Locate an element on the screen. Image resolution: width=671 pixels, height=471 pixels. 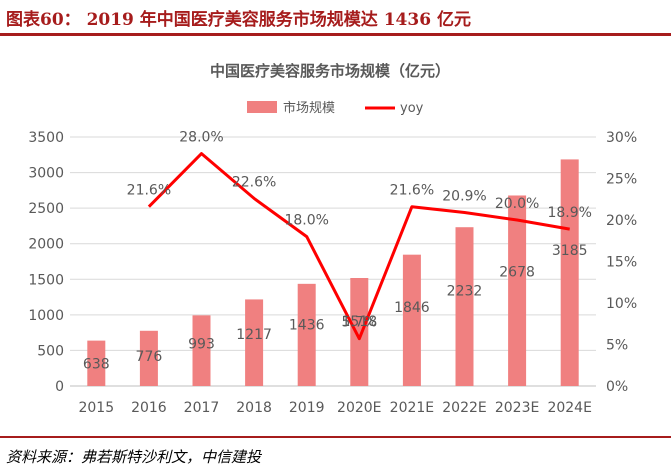
bar-value-label: 2678 is located at coordinates (517, 273).